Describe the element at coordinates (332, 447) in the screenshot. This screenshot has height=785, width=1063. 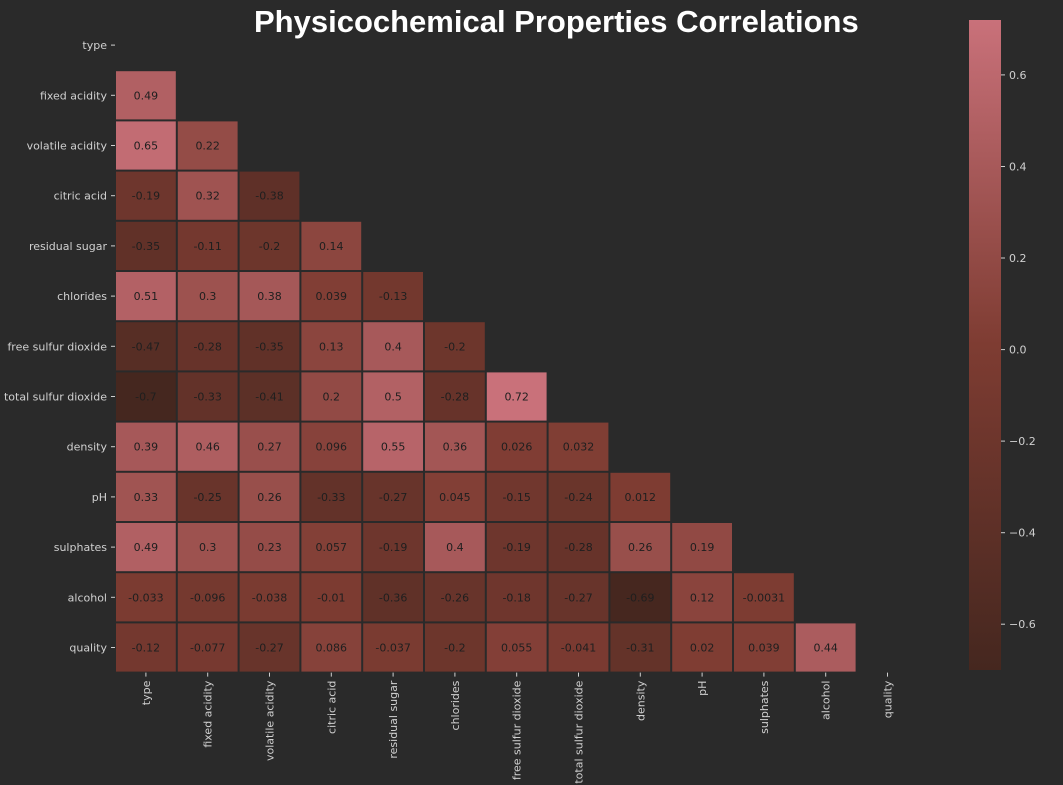
I see `cell-value-label: 0.096` at that location.